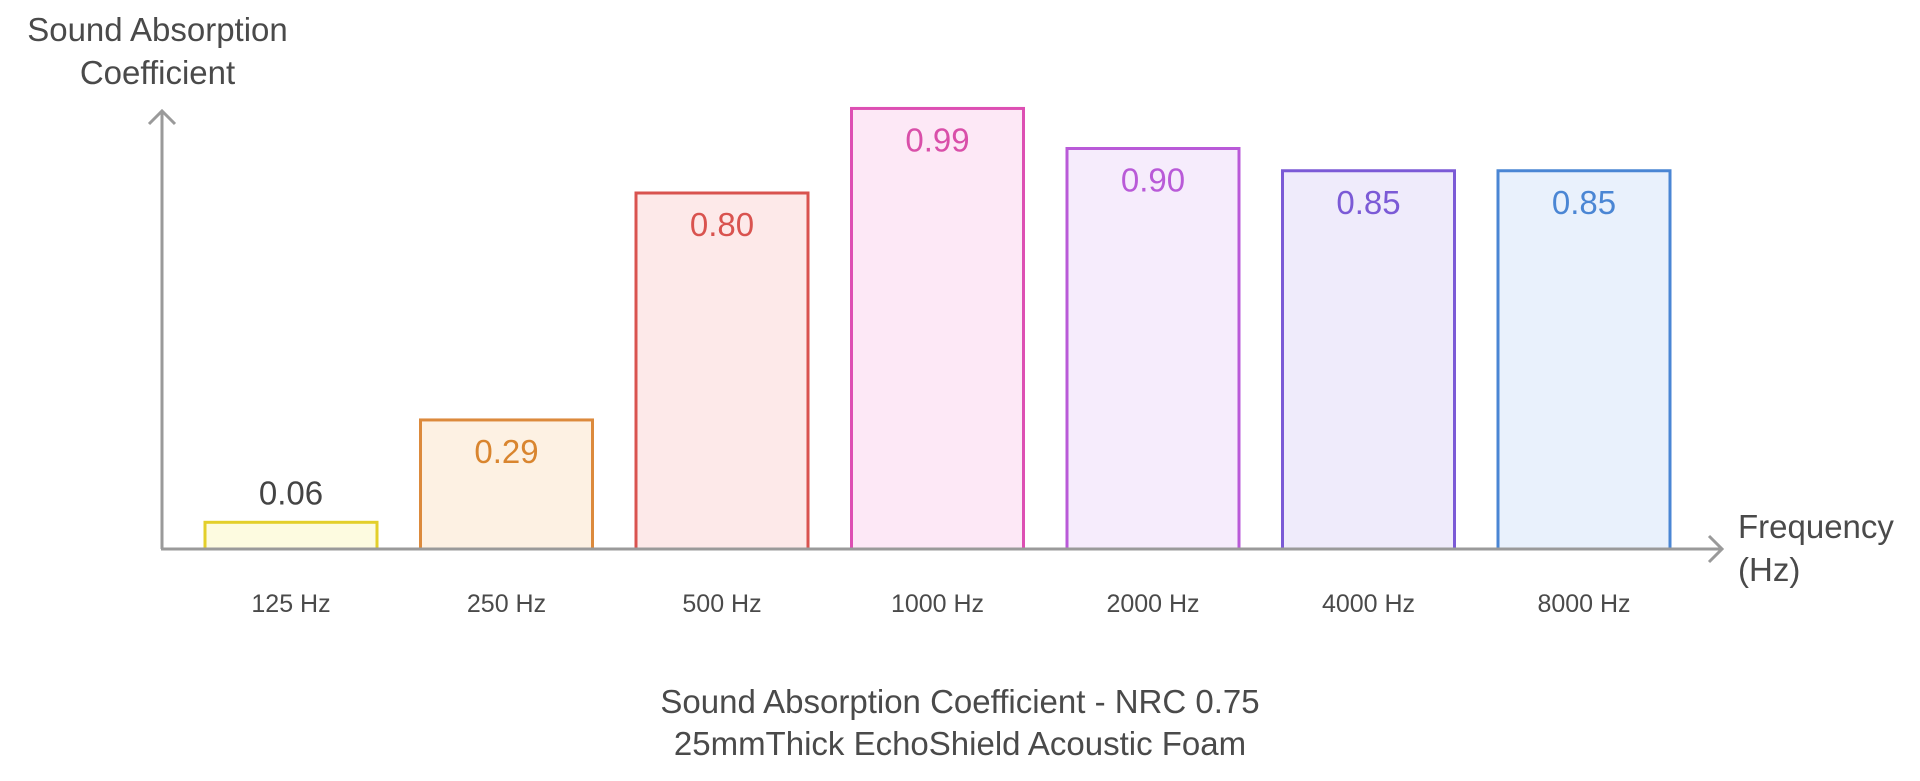  Describe the element at coordinates (162, 117) in the screenshot. I see `y-axis-arrow` at that location.